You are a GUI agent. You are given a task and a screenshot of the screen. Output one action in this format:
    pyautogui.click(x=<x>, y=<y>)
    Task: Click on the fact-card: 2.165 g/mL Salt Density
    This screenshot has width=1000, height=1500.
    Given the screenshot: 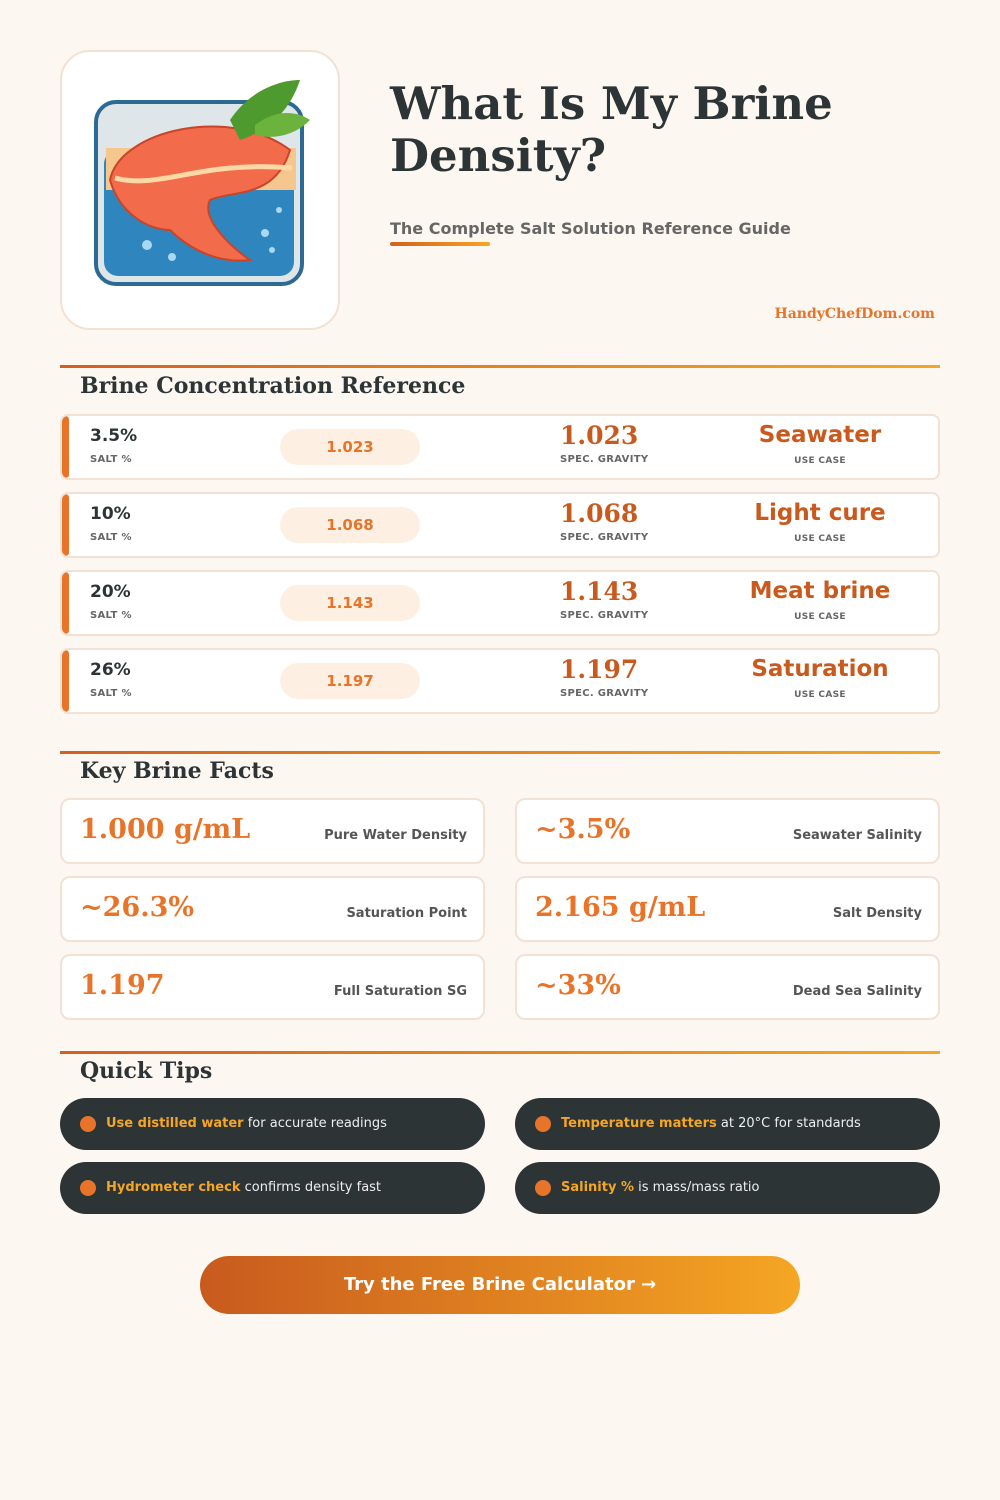 What is the action you would take?
    pyautogui.click(x=727, y=909)
    